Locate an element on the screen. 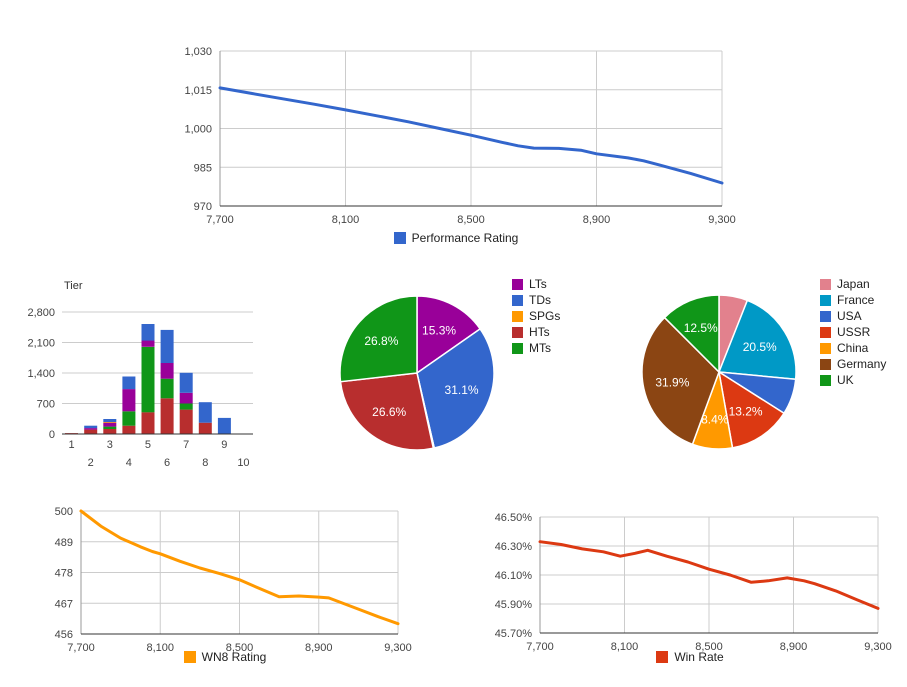  legend-item: Japan is located at coordinates (853, 284).